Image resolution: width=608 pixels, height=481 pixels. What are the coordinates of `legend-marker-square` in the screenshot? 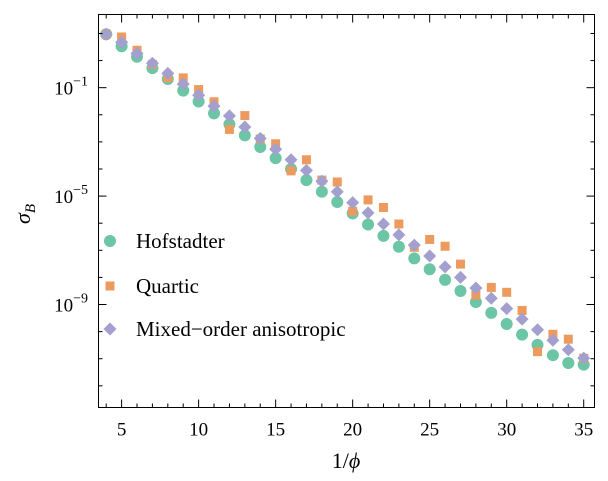 It's located at (110, 286).